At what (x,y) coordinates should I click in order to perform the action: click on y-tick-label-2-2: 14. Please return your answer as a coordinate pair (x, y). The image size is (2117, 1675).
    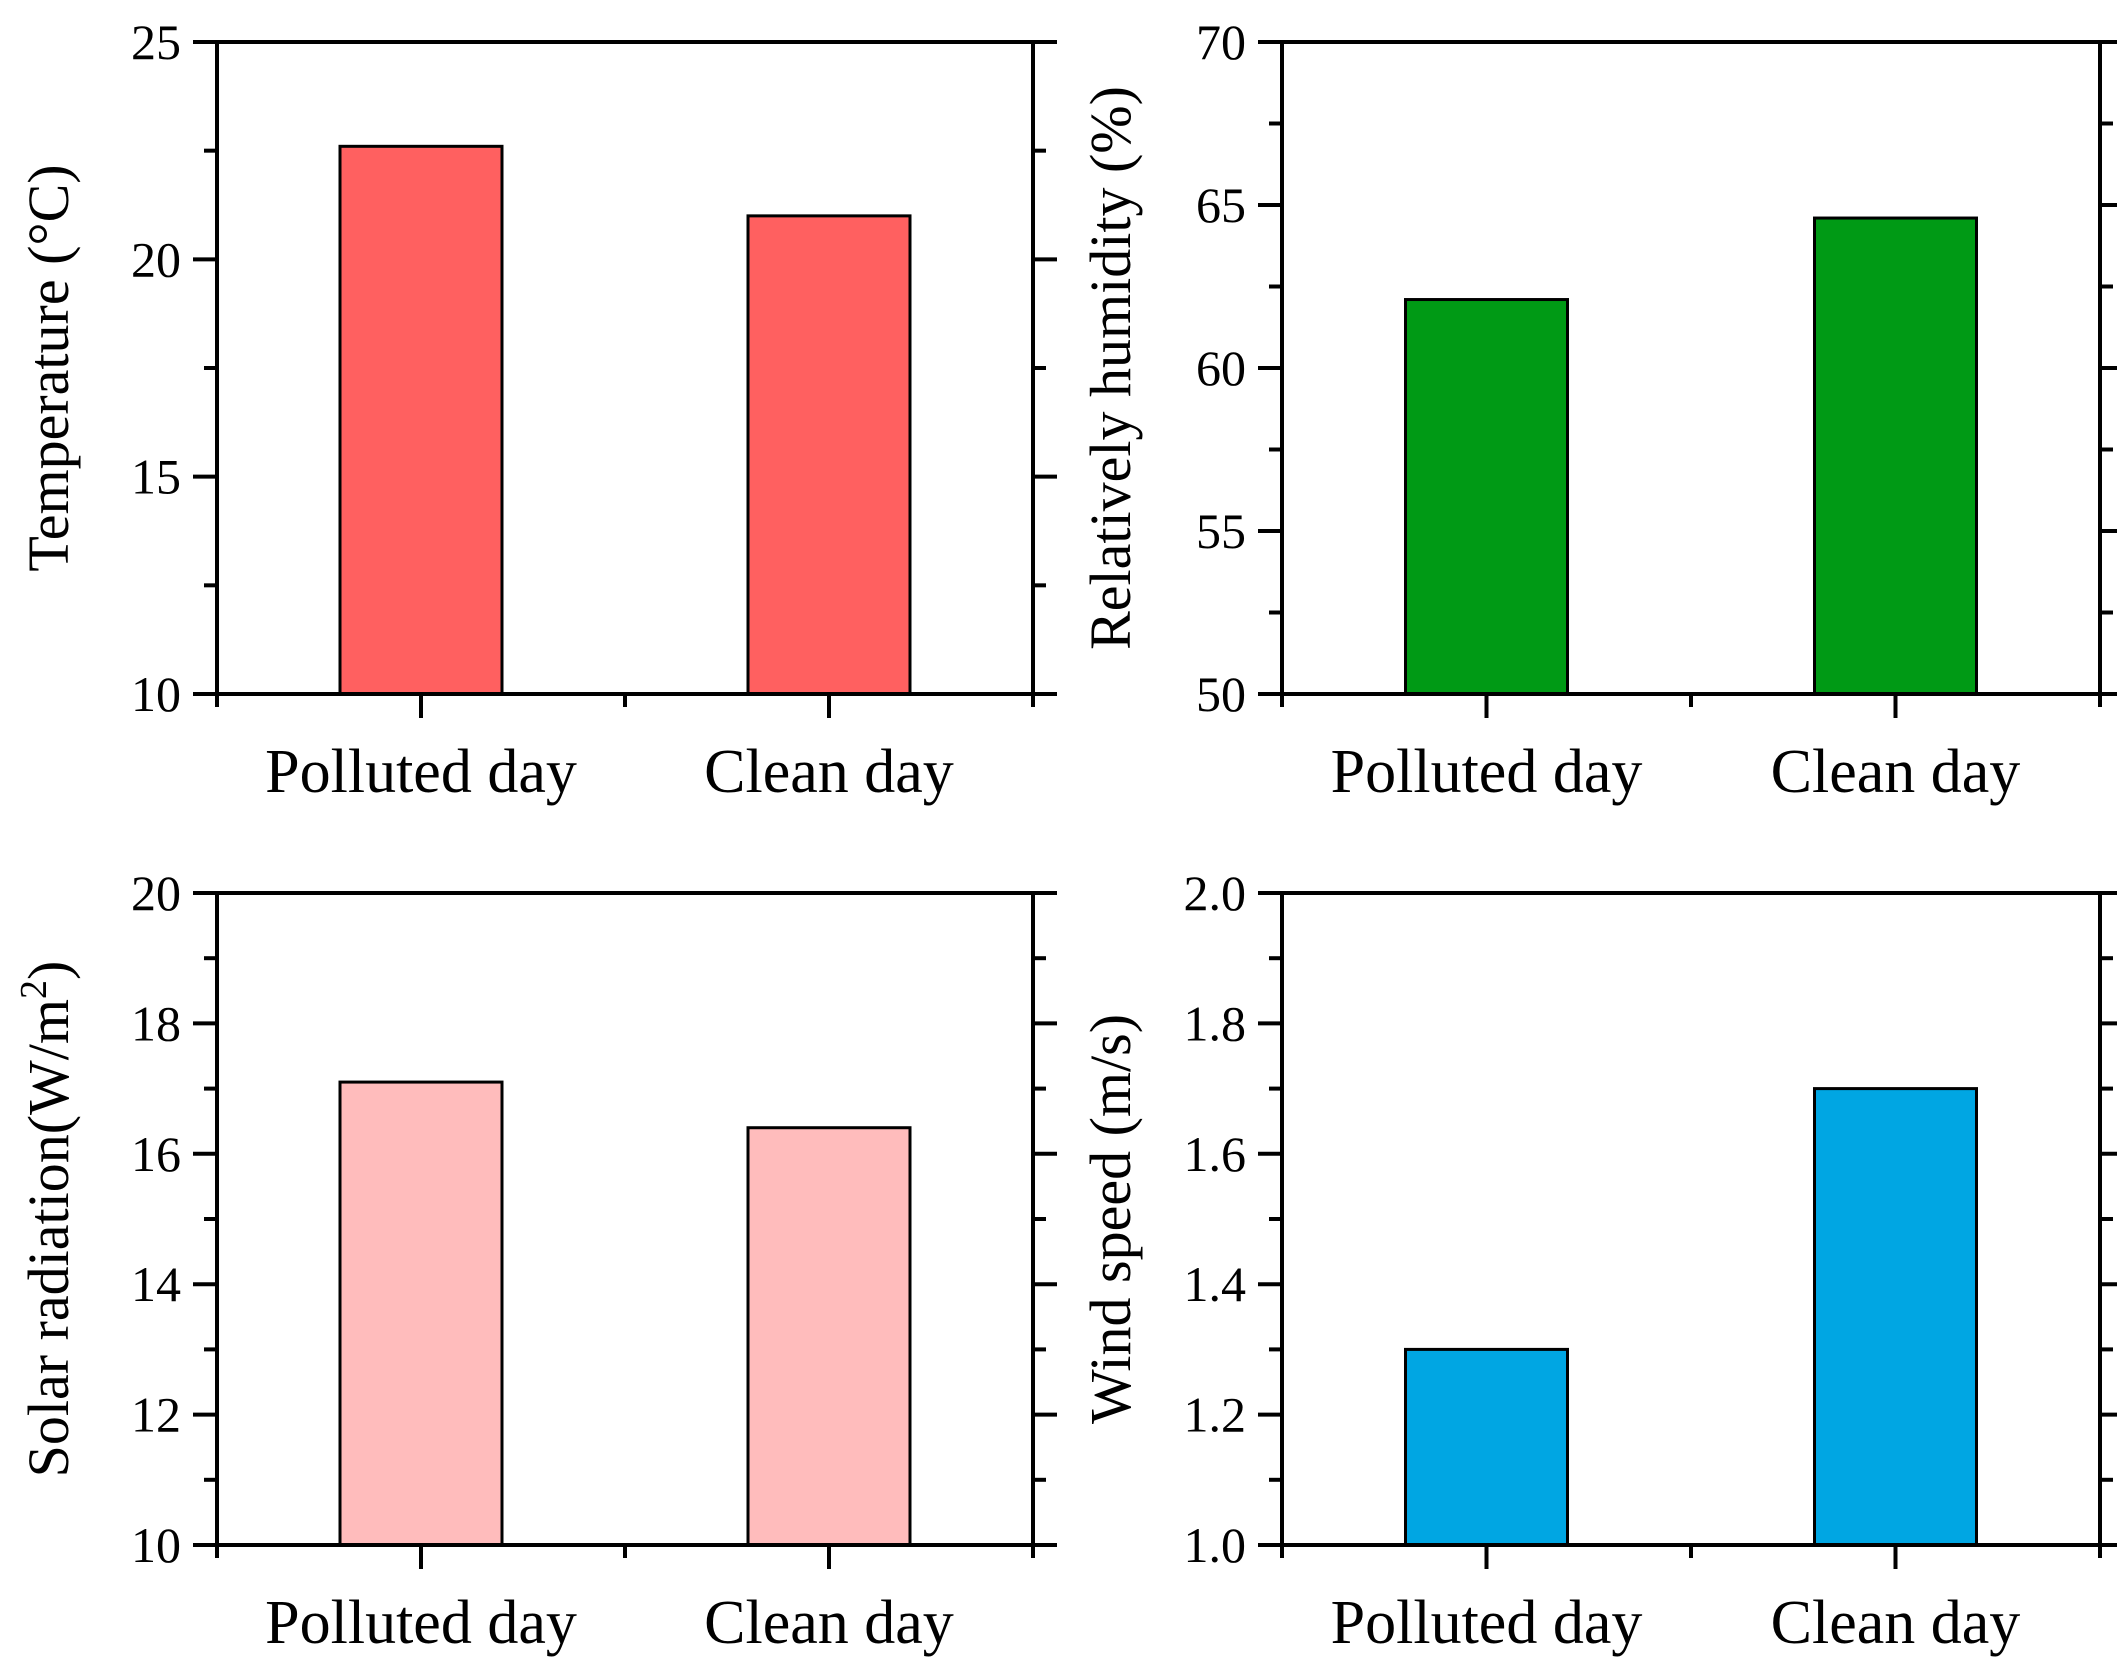
    Looking at the image, I should click on (156, 1284).